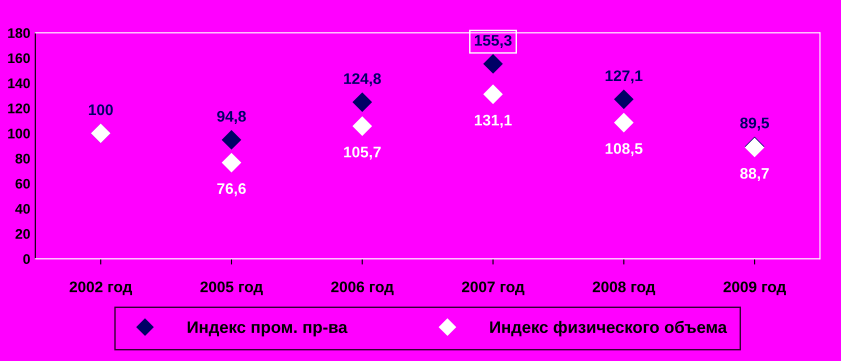  I want to click on y-tick-label: 100, so click(19, 133).